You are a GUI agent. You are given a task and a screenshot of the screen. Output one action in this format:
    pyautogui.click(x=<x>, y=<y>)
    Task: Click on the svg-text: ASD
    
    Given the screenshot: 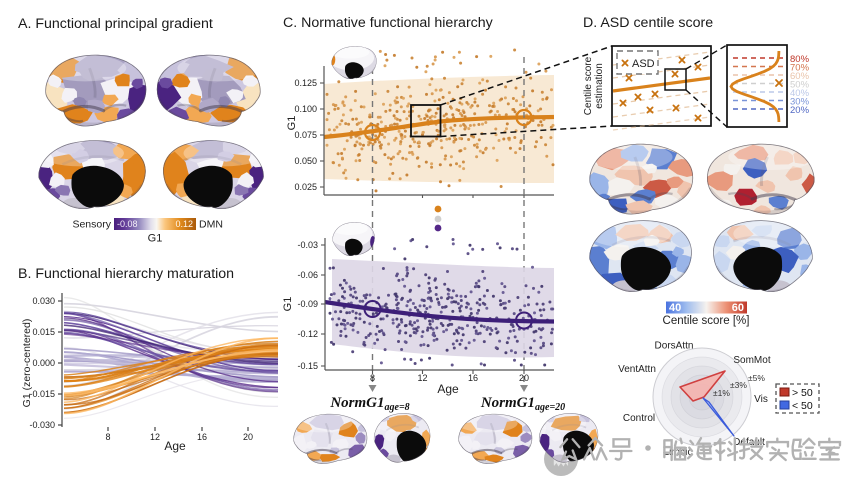 What is the action you would take?
    pyautogui.click(x=643, y=64)
    